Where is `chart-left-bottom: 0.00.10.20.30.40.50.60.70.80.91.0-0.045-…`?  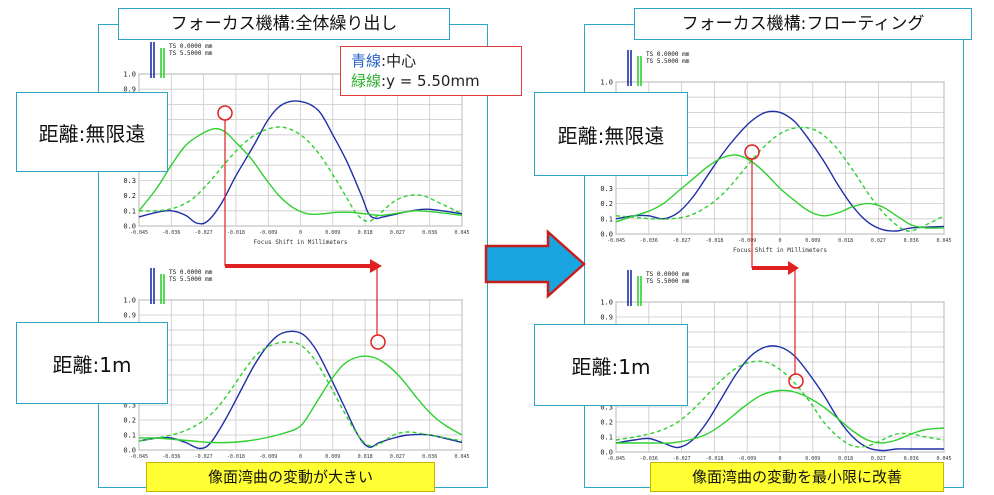 chart-left-bottom: 0.00.10.20.30.40.50.60.70.80.91.0-0.045-… is located at coordinates (296, 364).